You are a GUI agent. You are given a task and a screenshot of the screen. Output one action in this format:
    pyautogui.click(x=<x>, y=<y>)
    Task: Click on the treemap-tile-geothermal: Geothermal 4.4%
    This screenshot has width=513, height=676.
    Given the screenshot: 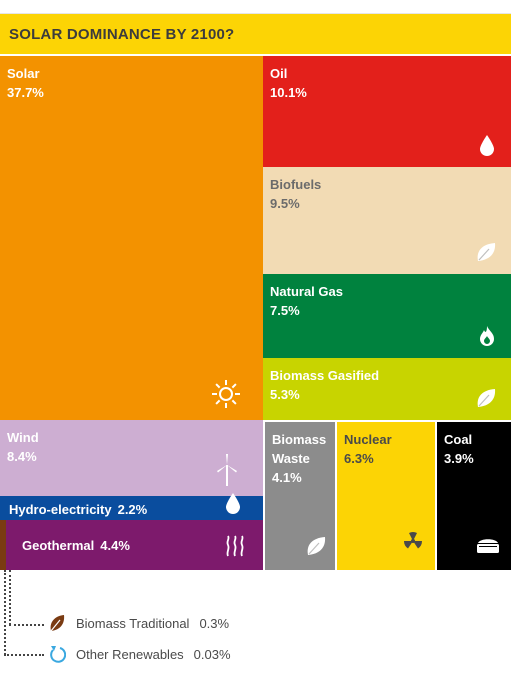 What is the action you would take?
    pyautogui.click(x=131, y=545)
    